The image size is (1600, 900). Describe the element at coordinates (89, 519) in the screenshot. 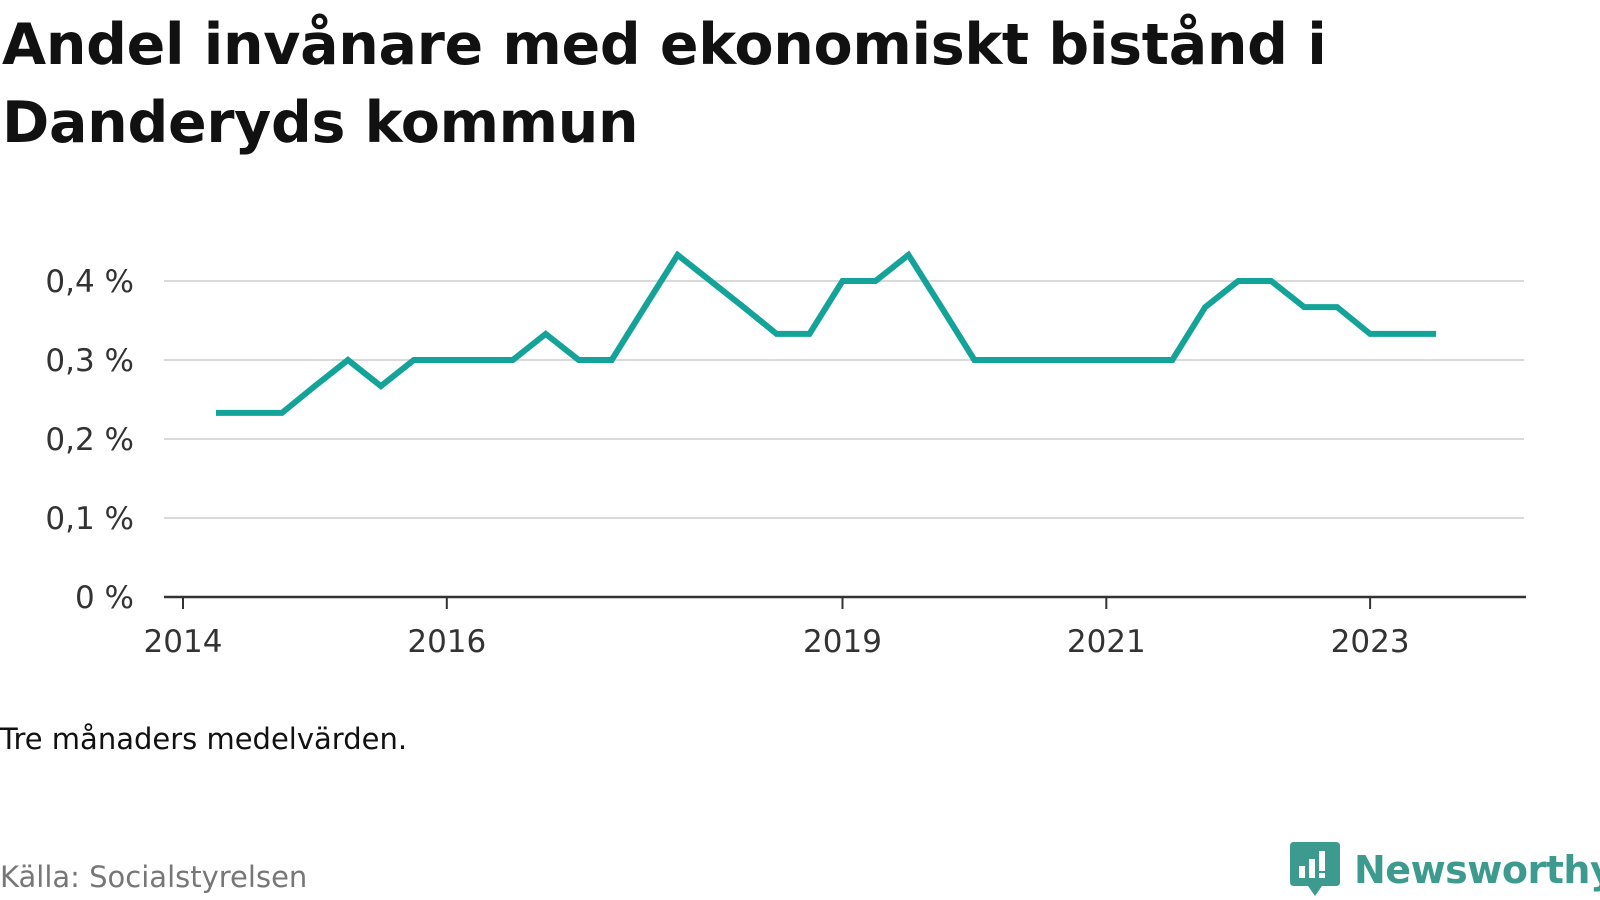

I see `y-tick-label: 0,1 %` at that location.